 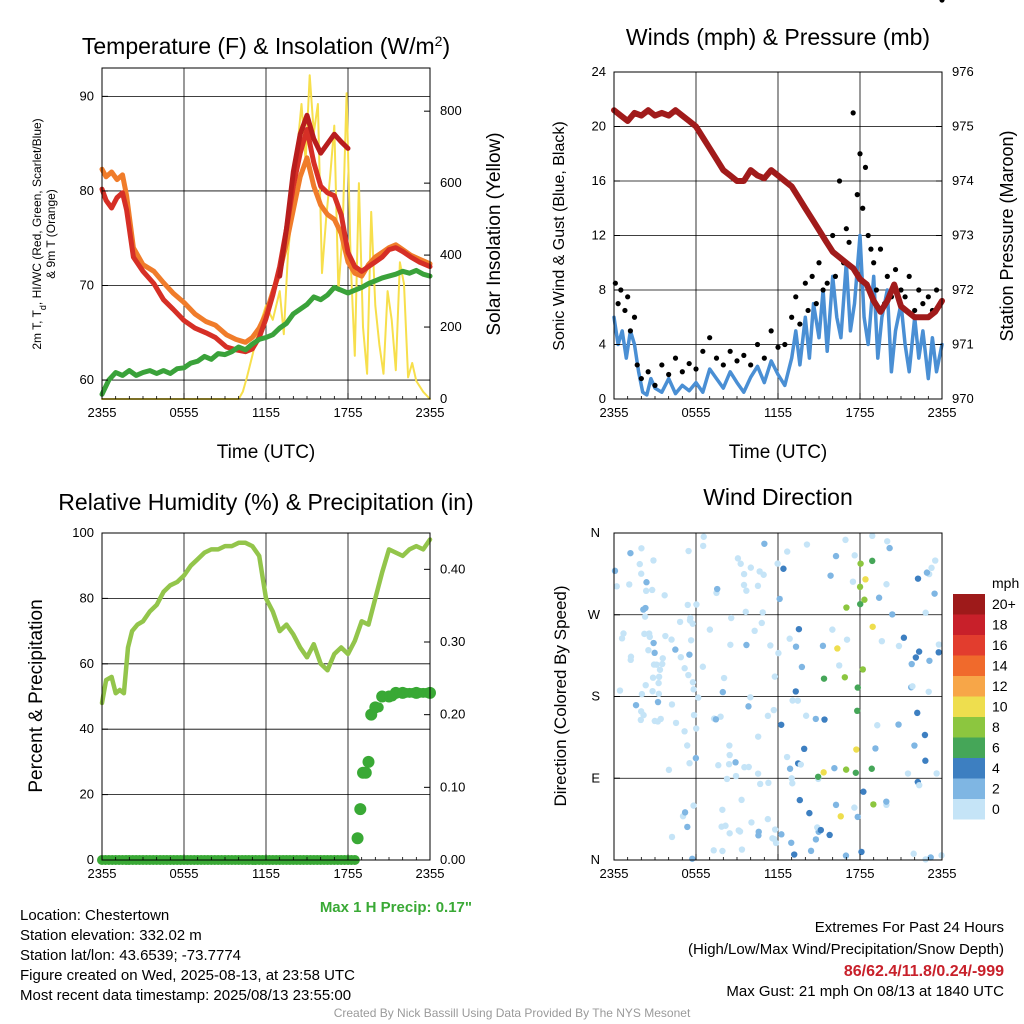 I want to click on y-tick-label: 90, so click(x=87, y=95).